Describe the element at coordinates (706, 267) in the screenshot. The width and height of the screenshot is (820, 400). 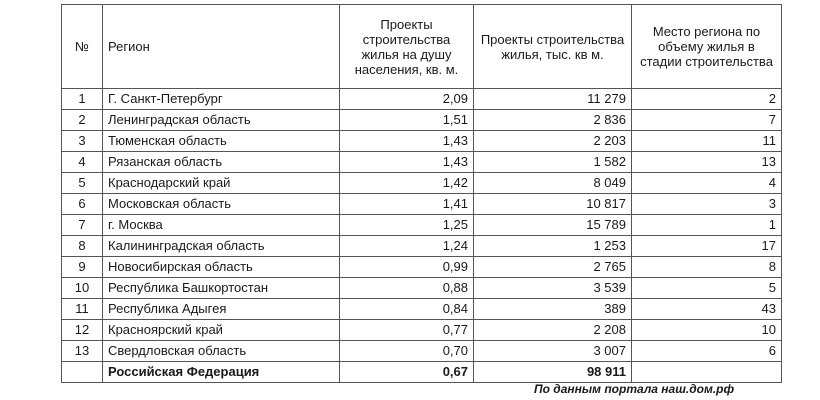
I see `cell-place: 8` at that location.